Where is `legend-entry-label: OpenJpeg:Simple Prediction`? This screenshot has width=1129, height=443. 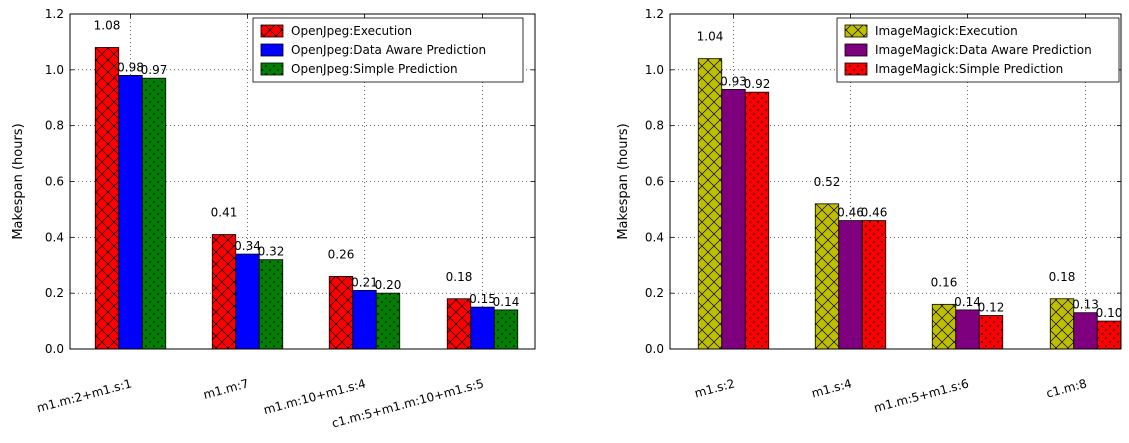
legend-entry-label: OpenJpeg:Simple Prediction is located at coordinates (374, 69).